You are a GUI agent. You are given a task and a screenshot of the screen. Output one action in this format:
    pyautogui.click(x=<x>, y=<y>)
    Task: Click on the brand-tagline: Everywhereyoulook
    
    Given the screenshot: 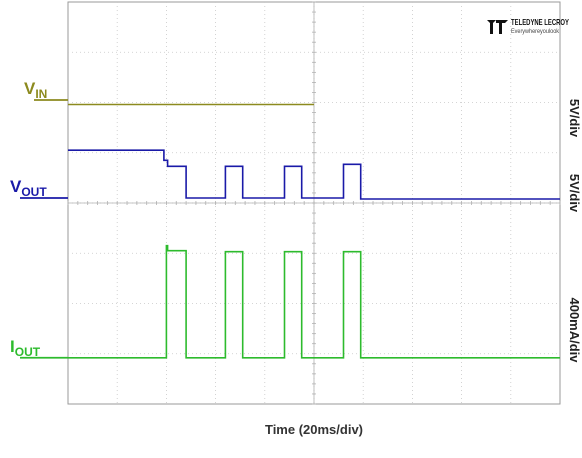 What is the action you would take?
    pyautogui.click(x=535, y=32)
    